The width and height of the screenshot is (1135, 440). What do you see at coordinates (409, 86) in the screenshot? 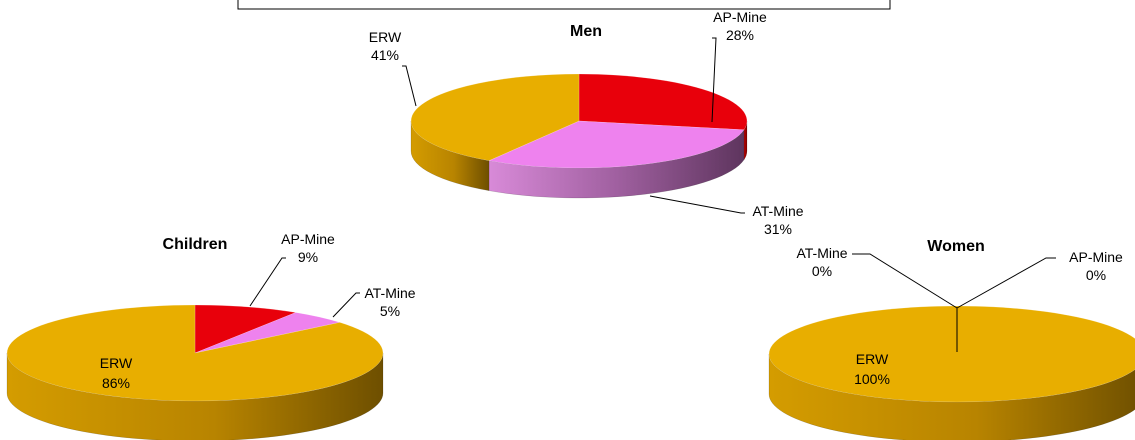
I see `men-erw-leader` at bounding box center [409, 86].